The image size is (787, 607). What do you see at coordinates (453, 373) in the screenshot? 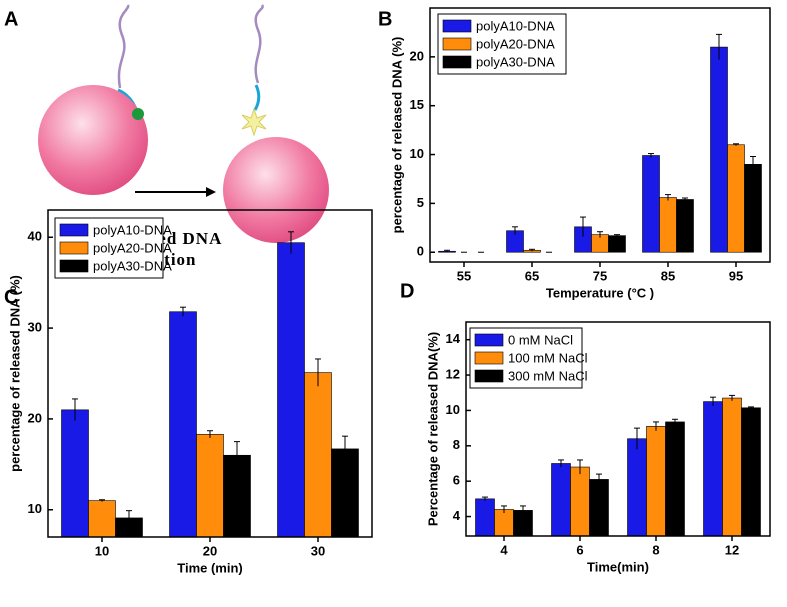
I see `y-tick-label: 12` at bounding box center [453, 373].